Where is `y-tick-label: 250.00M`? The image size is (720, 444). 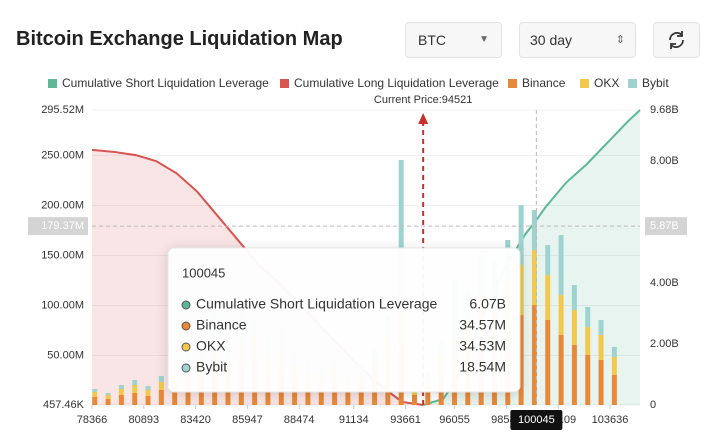 y-tick-label: 250.00M is located at coordinates (62, 155).